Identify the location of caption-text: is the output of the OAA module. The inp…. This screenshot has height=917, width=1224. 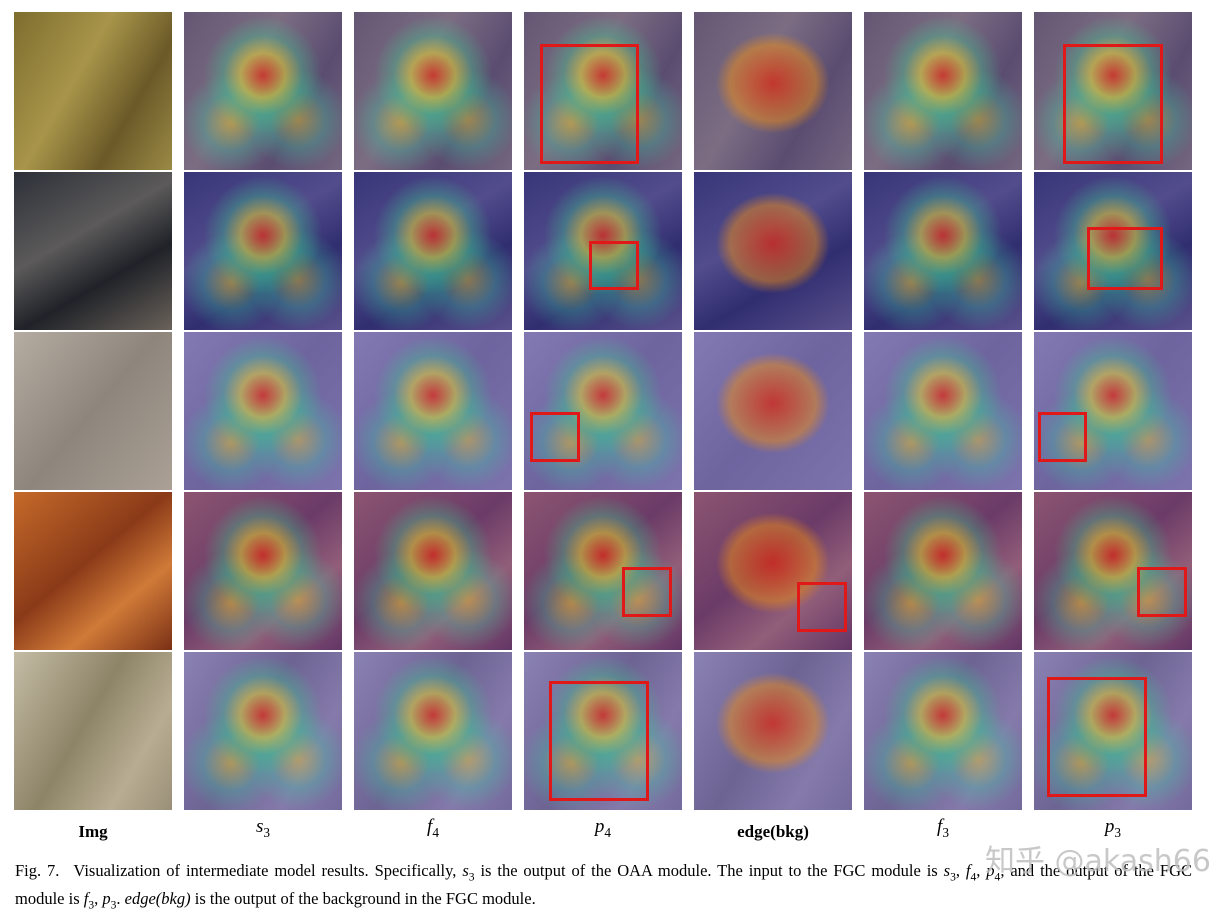
(709, 870).